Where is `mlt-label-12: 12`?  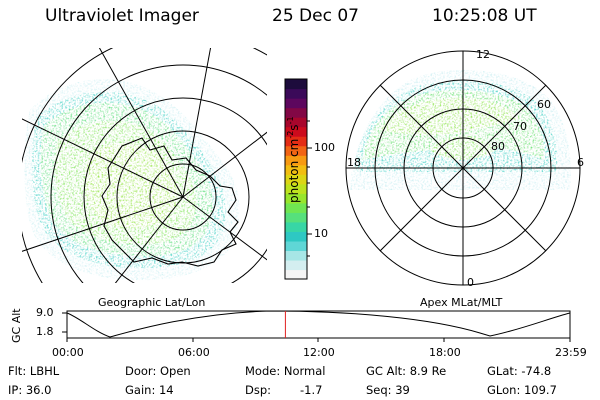 mlt-label-12: 12 is located at coordinates (483, 54).